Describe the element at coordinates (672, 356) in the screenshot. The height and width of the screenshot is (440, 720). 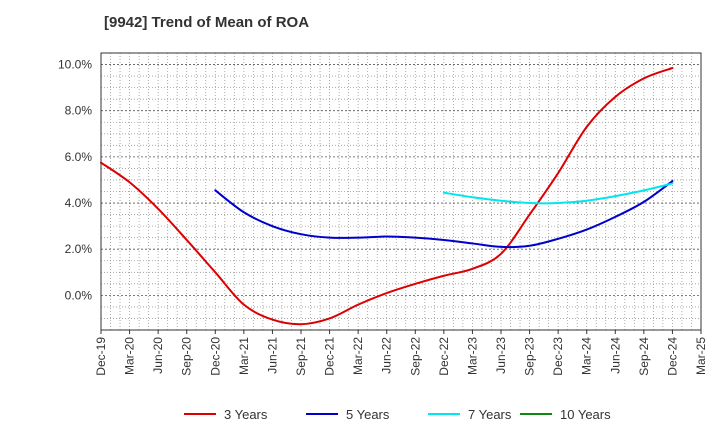
I see `x-tick-label: Dec-24` at that location.